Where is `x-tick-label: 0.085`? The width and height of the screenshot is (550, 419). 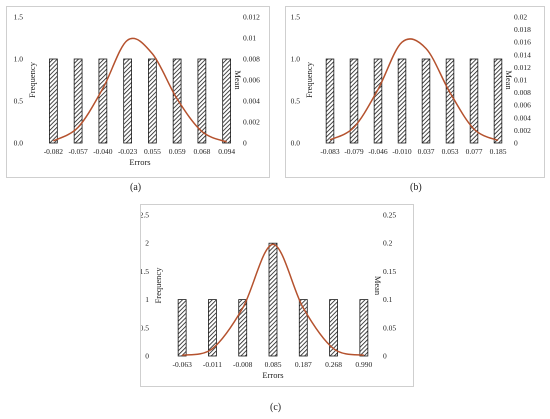
x-tick-label: 0.085 is located at coordinates (273, 364).